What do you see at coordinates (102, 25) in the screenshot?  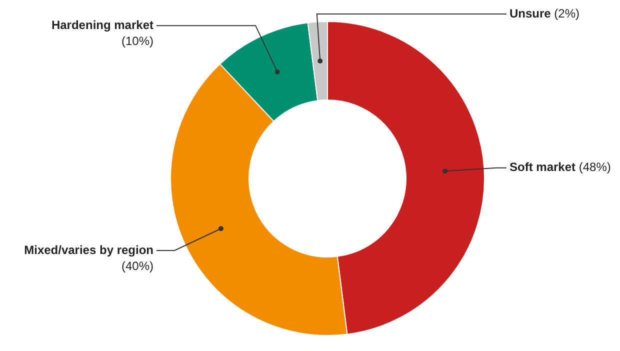 I see `slice-label: Hardening market` at bounding box center [102, 25].